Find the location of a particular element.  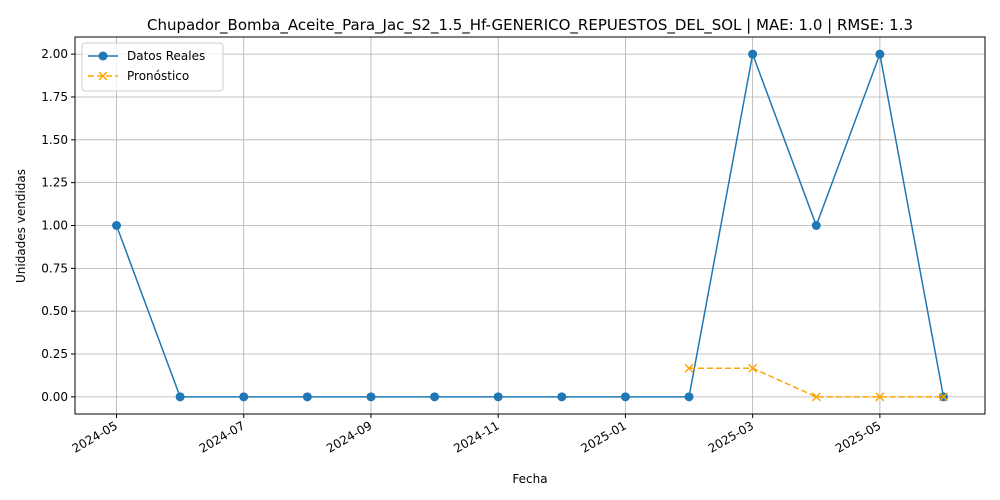

legend-label: Pronóstico is located at coordinates (158, 76).